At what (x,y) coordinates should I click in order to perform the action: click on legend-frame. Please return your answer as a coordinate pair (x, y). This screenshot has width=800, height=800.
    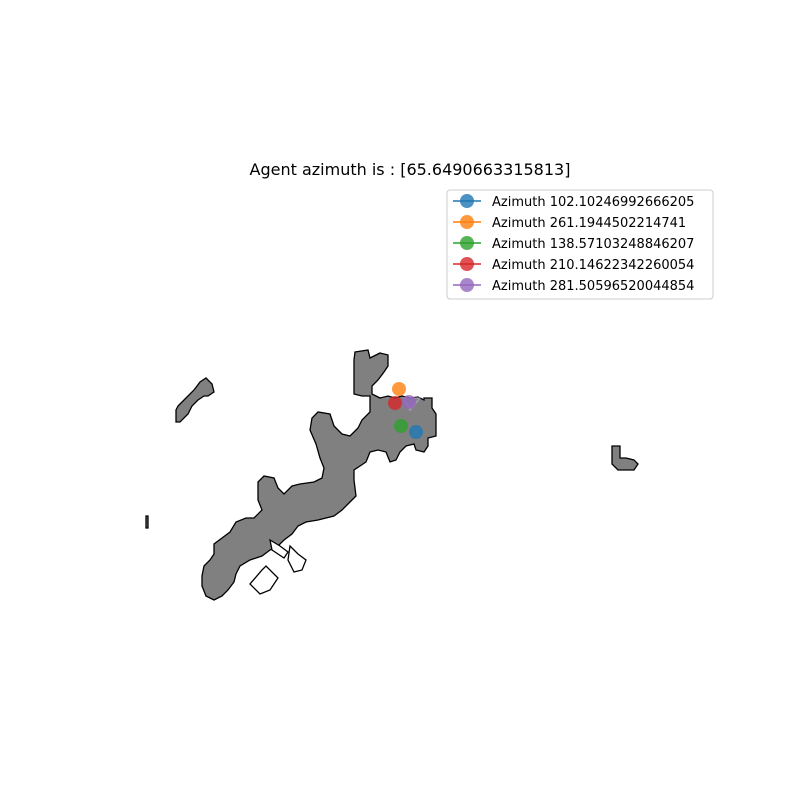
    Looking at the image, I should click on (580, 244).